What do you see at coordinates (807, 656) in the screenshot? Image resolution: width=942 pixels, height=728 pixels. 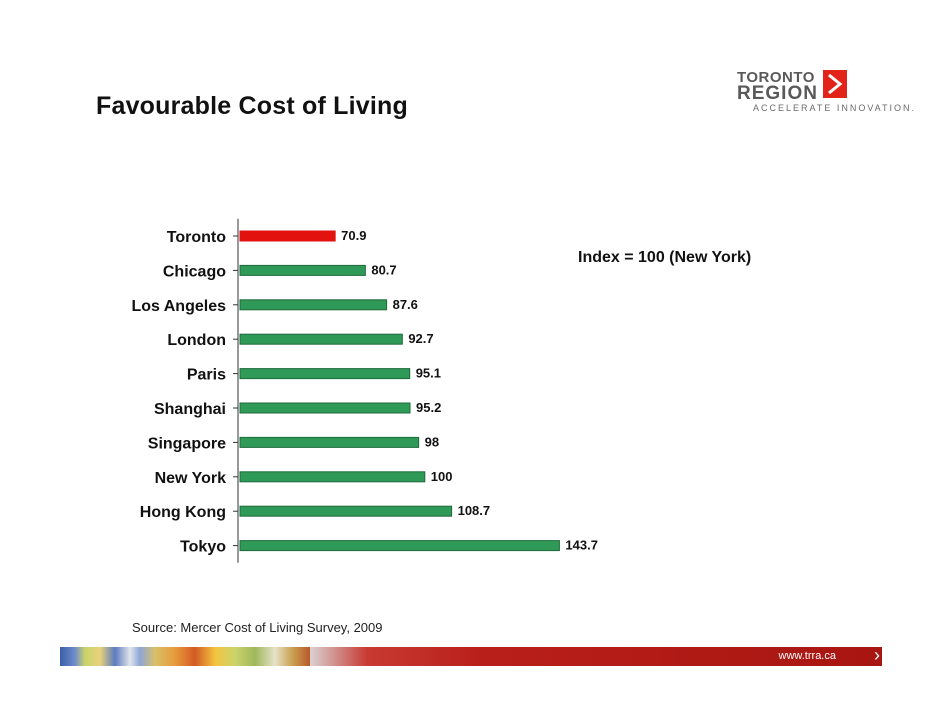 I see `footer-url: www.trra.ca` at bounding box center [807, 656].